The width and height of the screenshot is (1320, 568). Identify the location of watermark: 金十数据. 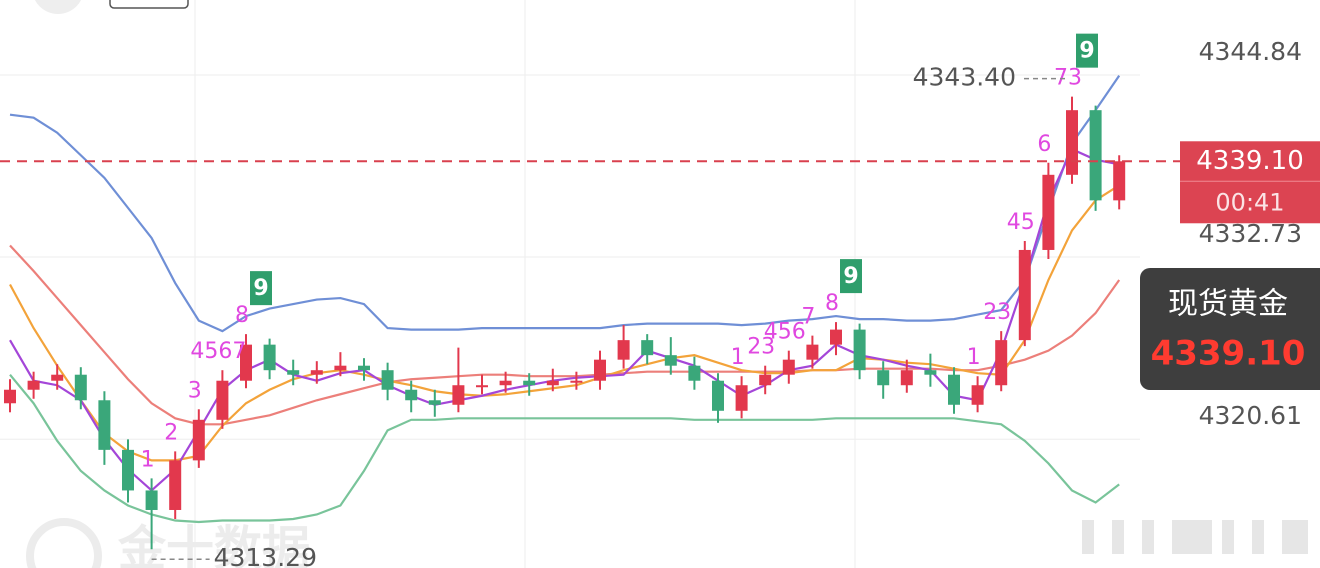
(213, 544).